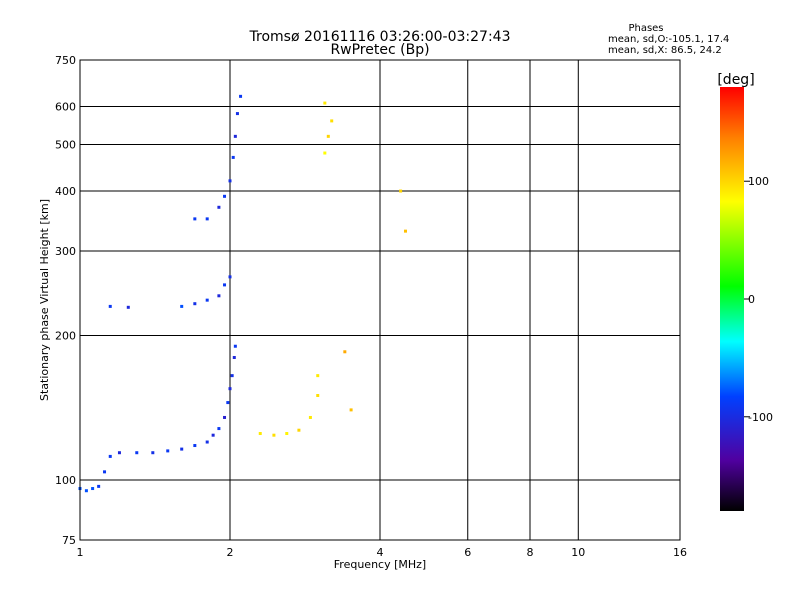  What do you see at coordinates (379, 50) in the screenshot?
I see `chart-subtitle: RwPretec (Bp)` at bounding box center [379, 50].